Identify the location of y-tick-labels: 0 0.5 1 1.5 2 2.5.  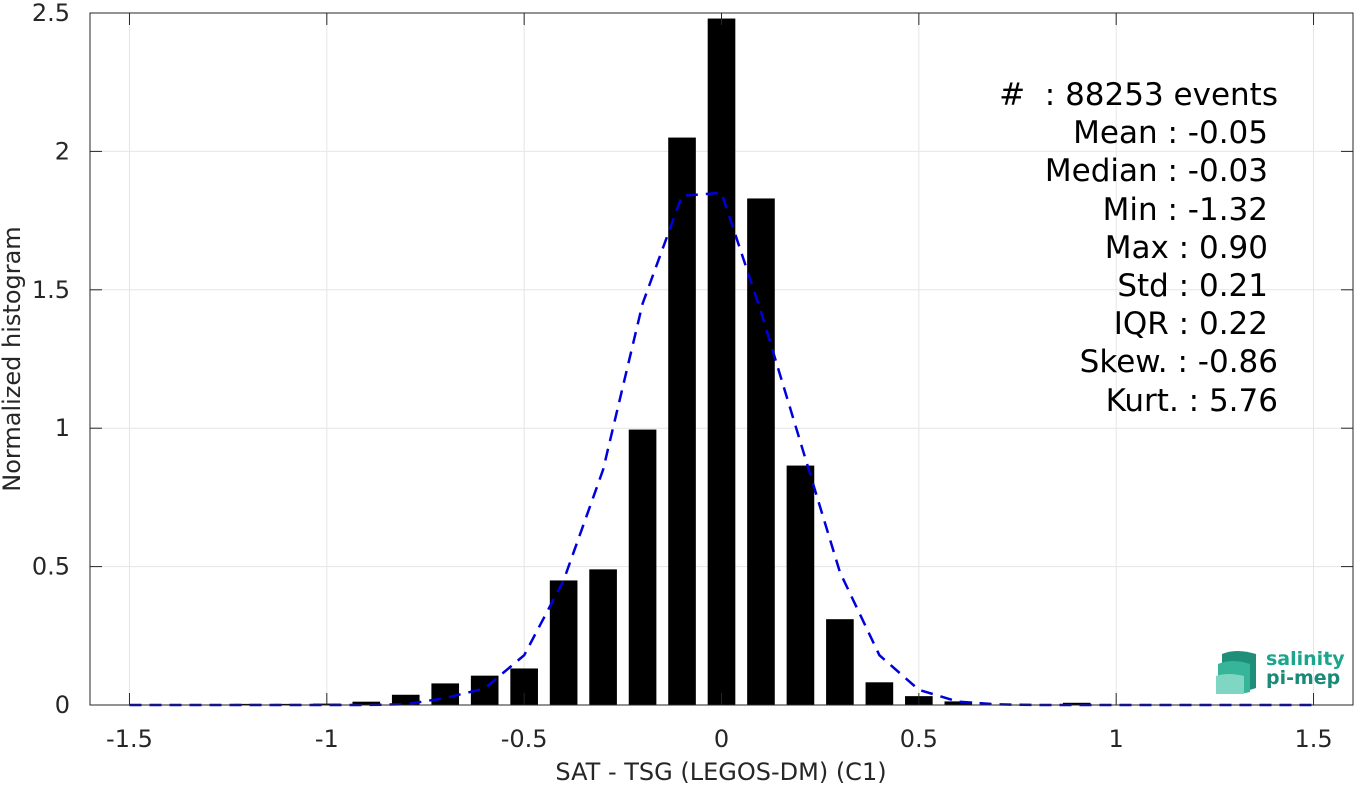
(51, 359).